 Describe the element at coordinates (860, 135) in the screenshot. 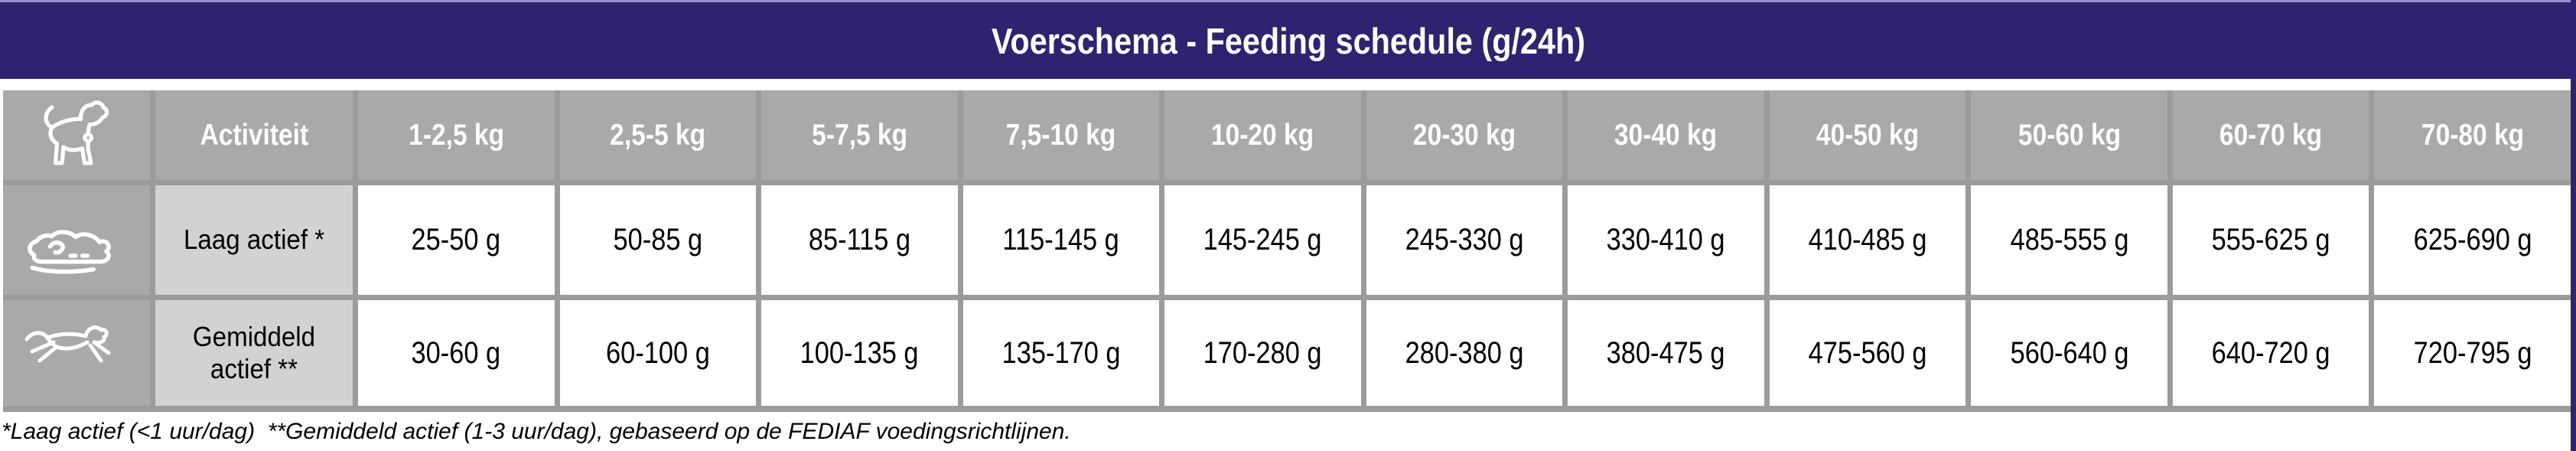

I see `column-header-weight: 5-7,5 kg` at that location.